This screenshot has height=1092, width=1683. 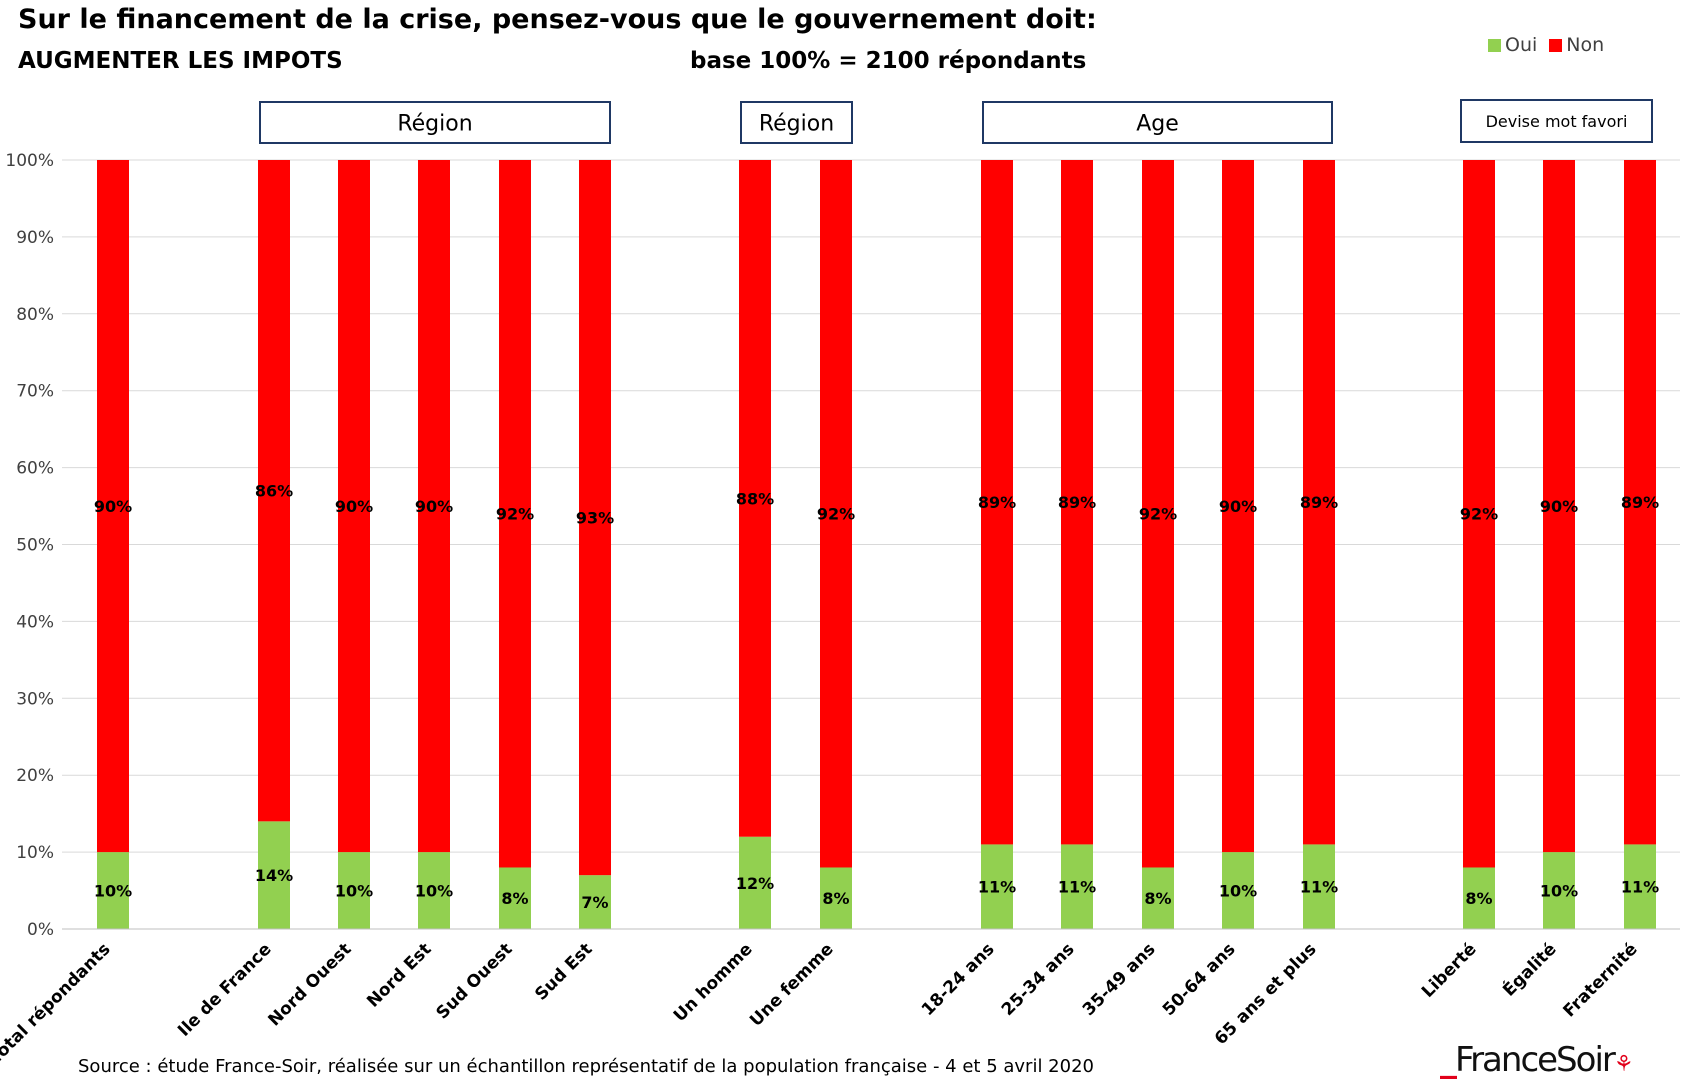 I want to click on x-category-label: Ile de France, so click(x=224, y=989).